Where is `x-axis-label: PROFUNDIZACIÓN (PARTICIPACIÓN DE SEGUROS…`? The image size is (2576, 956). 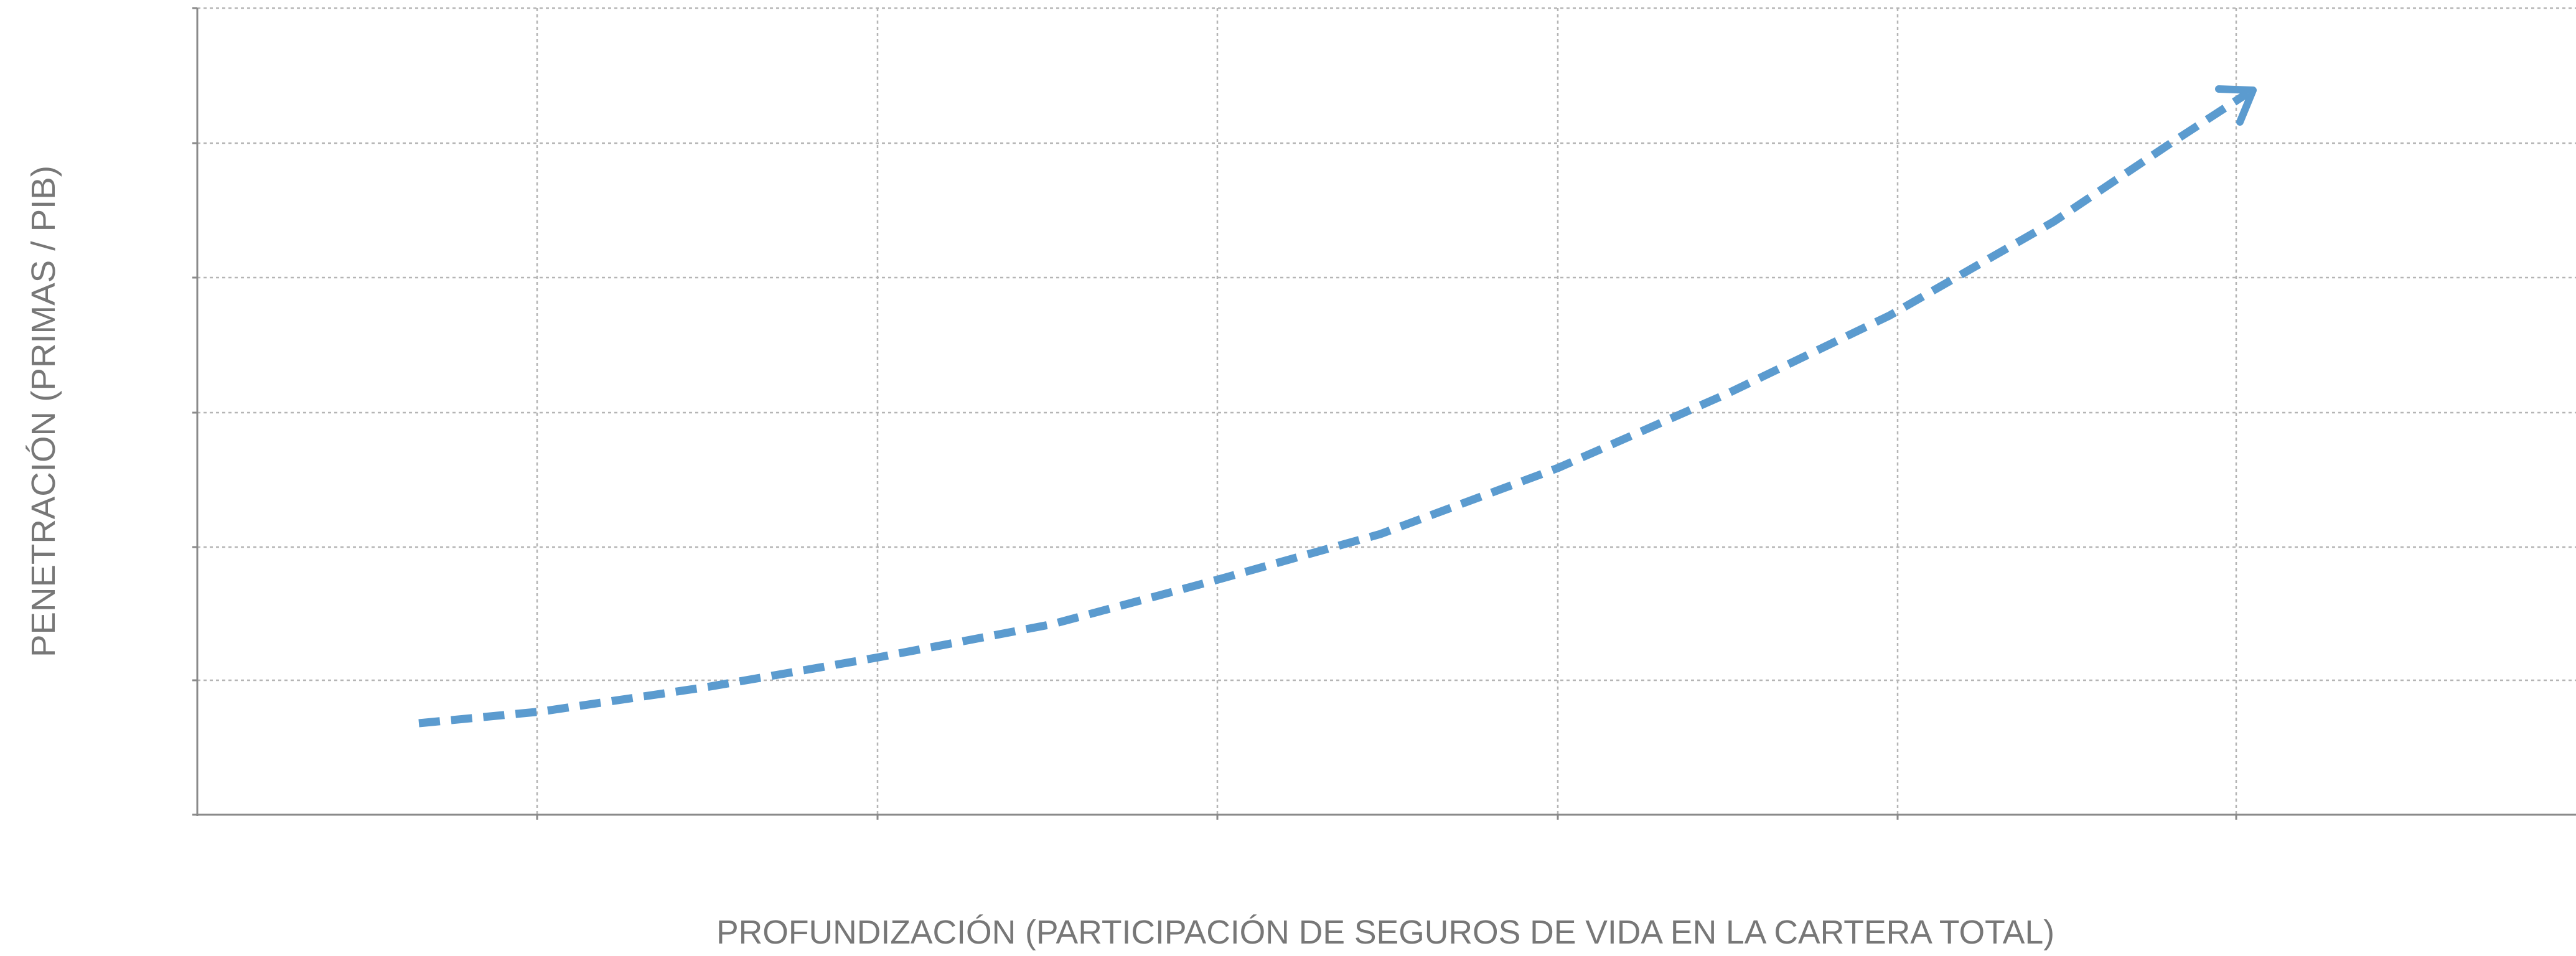
x-axis-label: PROFUNDIZACIÓN (PARTICIPACIÓN DE SEGUROS… is located at coordinates (1385, 932).